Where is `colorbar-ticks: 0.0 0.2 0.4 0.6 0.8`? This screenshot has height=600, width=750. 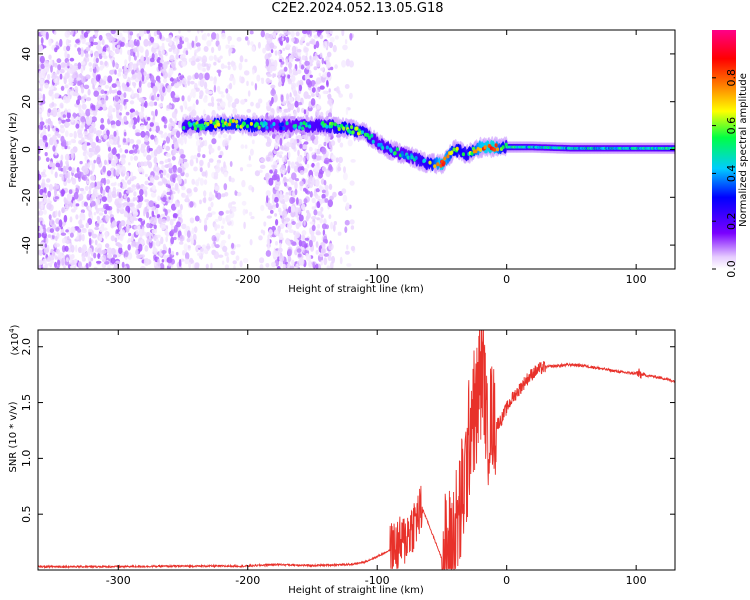 colorbar-ticks: 0.0 0.2 0.4 0.6 0.8 is located at coordinates (725, 173).